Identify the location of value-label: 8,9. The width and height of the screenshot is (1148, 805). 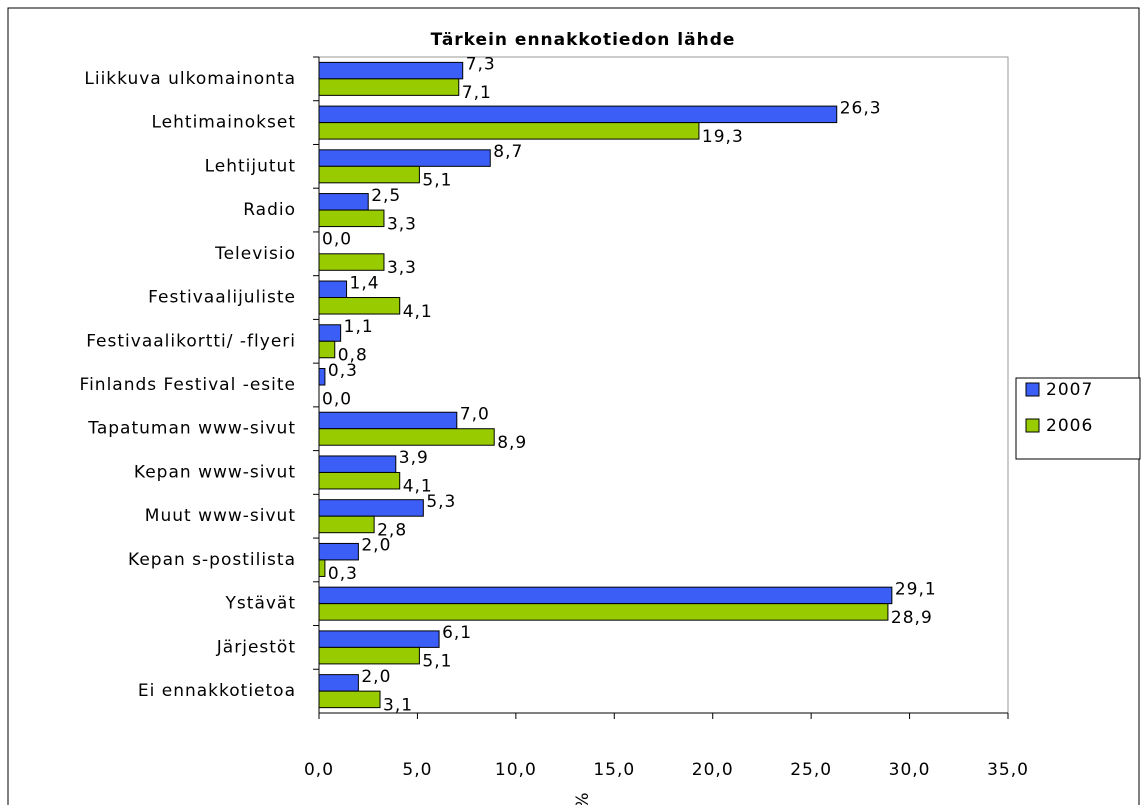
(512, 443).